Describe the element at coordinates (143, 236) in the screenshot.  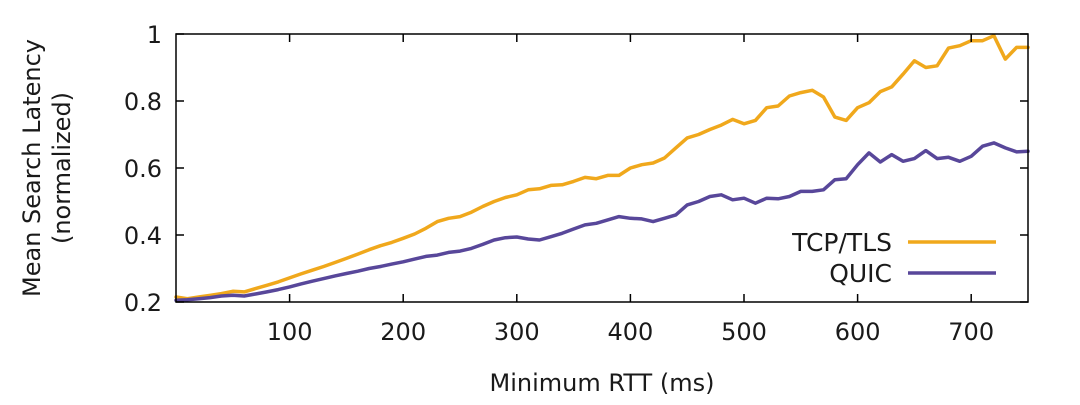
I see `y-tick-label-1: 0.4` at that location.